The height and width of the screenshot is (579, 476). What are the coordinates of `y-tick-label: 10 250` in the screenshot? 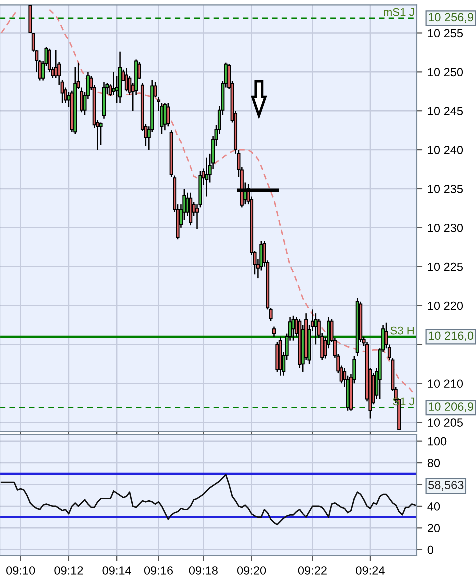 It's located at (446, 72).